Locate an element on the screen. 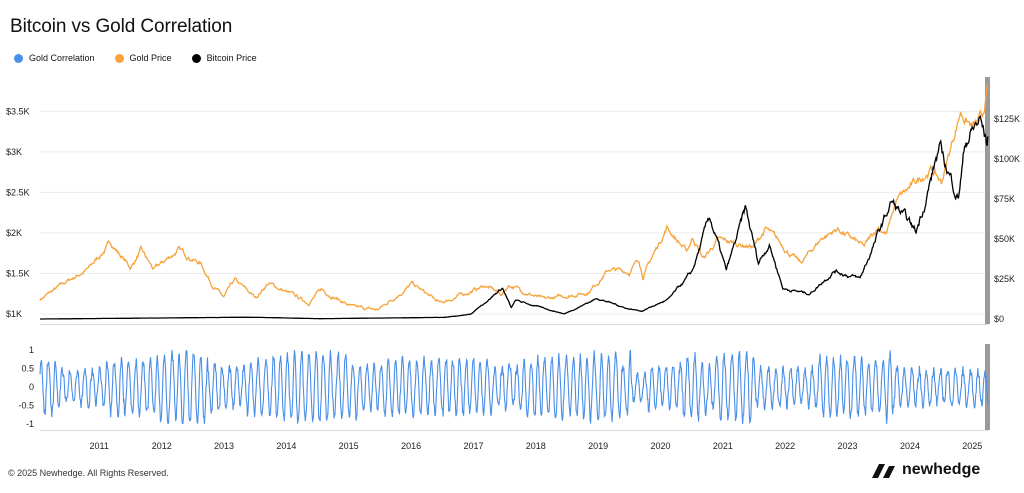 This screenshot has height=493, width=1024. x-tick-label: 2018 is located at coordinates (536, 446).